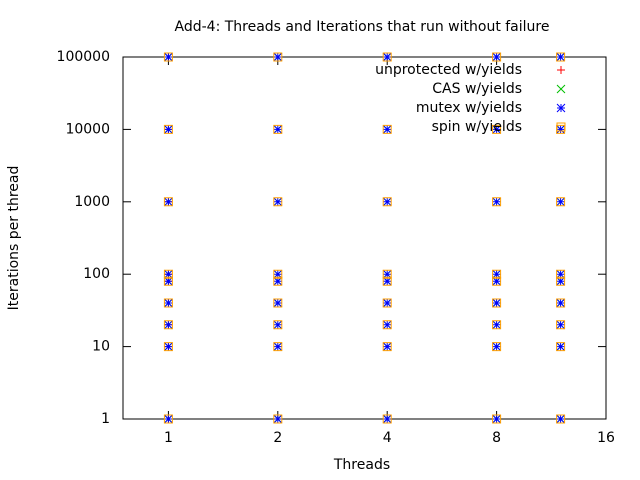 This screenshot has height=480, width=640. Describe the element at coordinates (477, 127) in the screenshot. I see `legend-label: spin w/yields` at that location.